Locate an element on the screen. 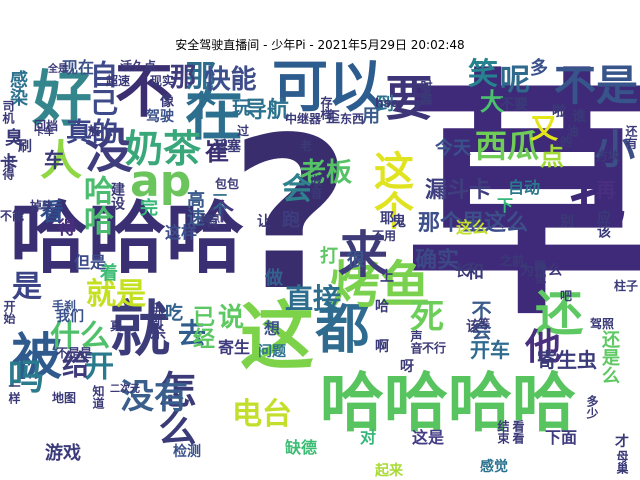  word-cloud-word: 老板 is located at coordinates (326, 173).